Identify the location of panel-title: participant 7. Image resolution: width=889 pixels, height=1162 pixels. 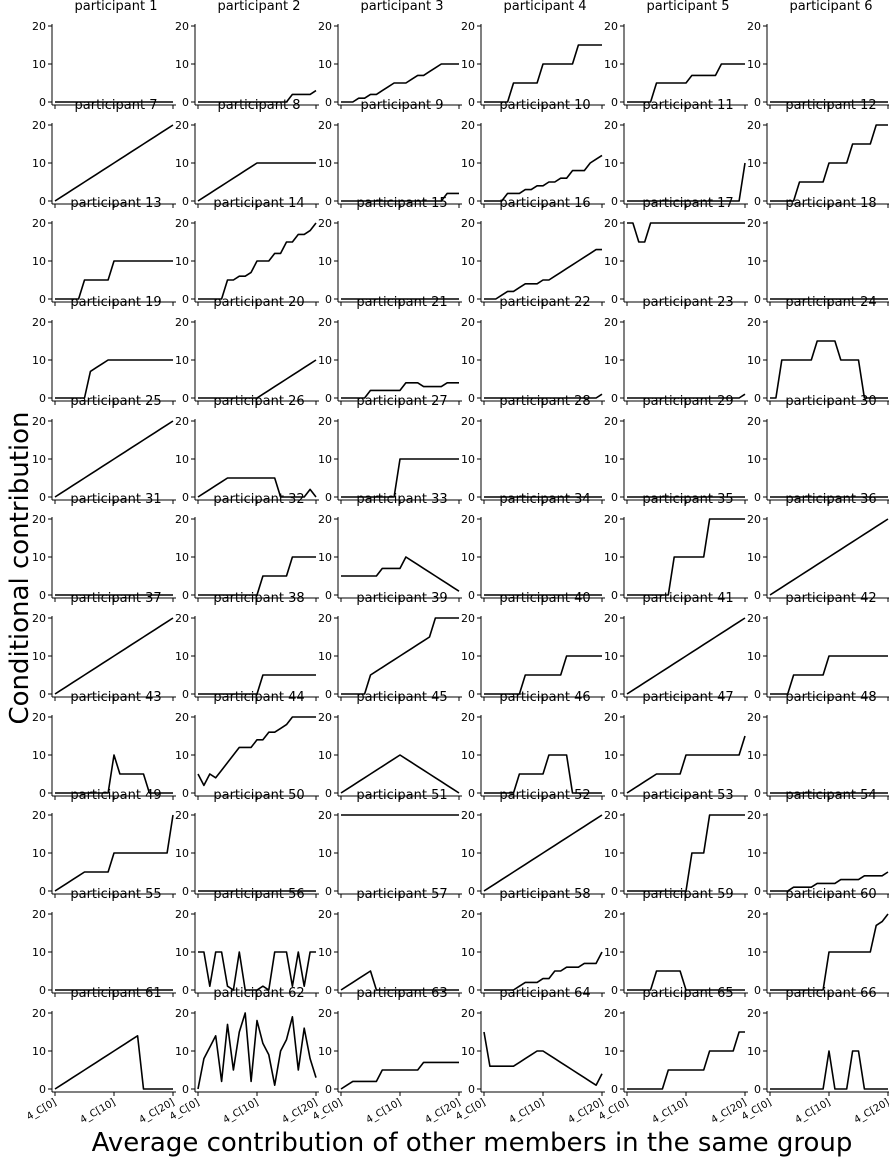
(116, 105).